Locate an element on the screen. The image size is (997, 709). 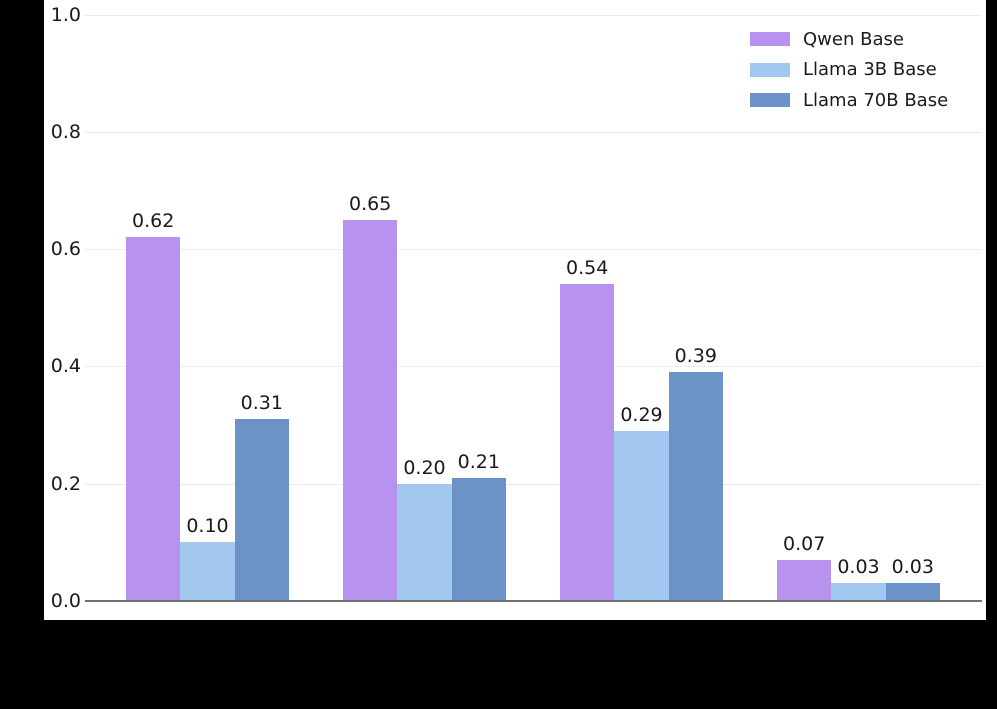
bar-value-label: 0.29 is located at coordinates (641, 414).